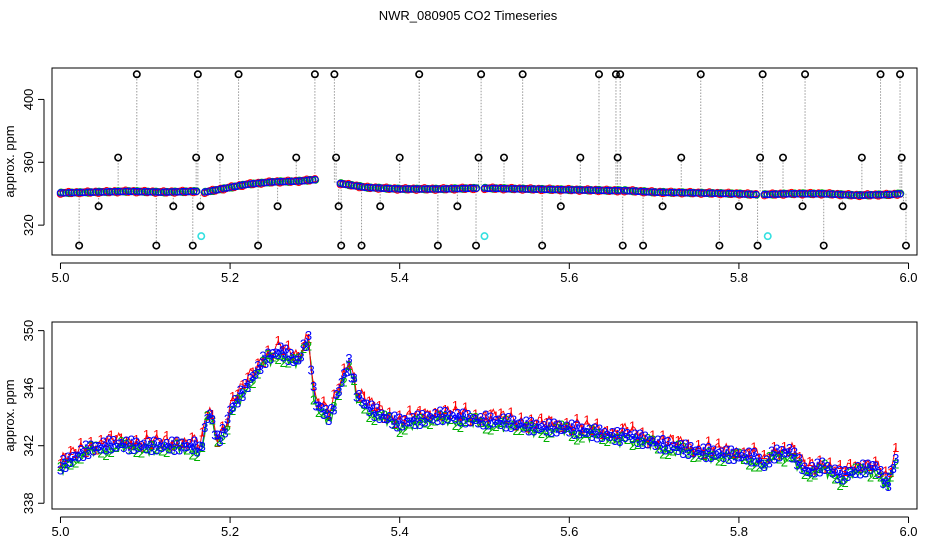 This screenshot has width=936, height=540. What do you see at coordinates (569, 277) in the screenshot?
I see `top-x-tick-label: 5.6` at bounding box center [569, 277].